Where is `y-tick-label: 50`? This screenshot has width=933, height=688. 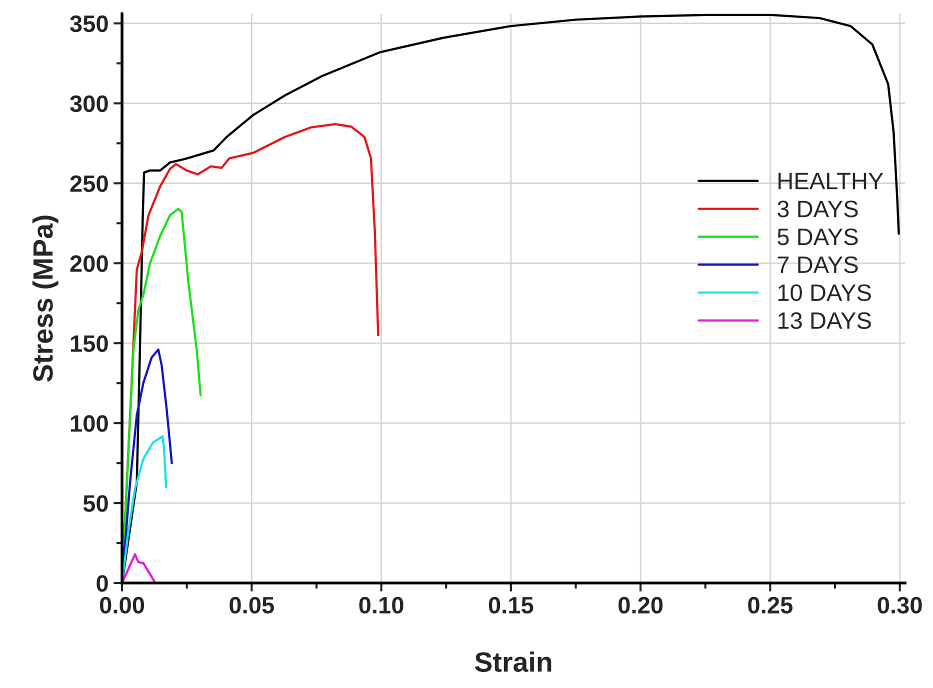 y-tick-label: 50 is located at coordinates (95, 503).